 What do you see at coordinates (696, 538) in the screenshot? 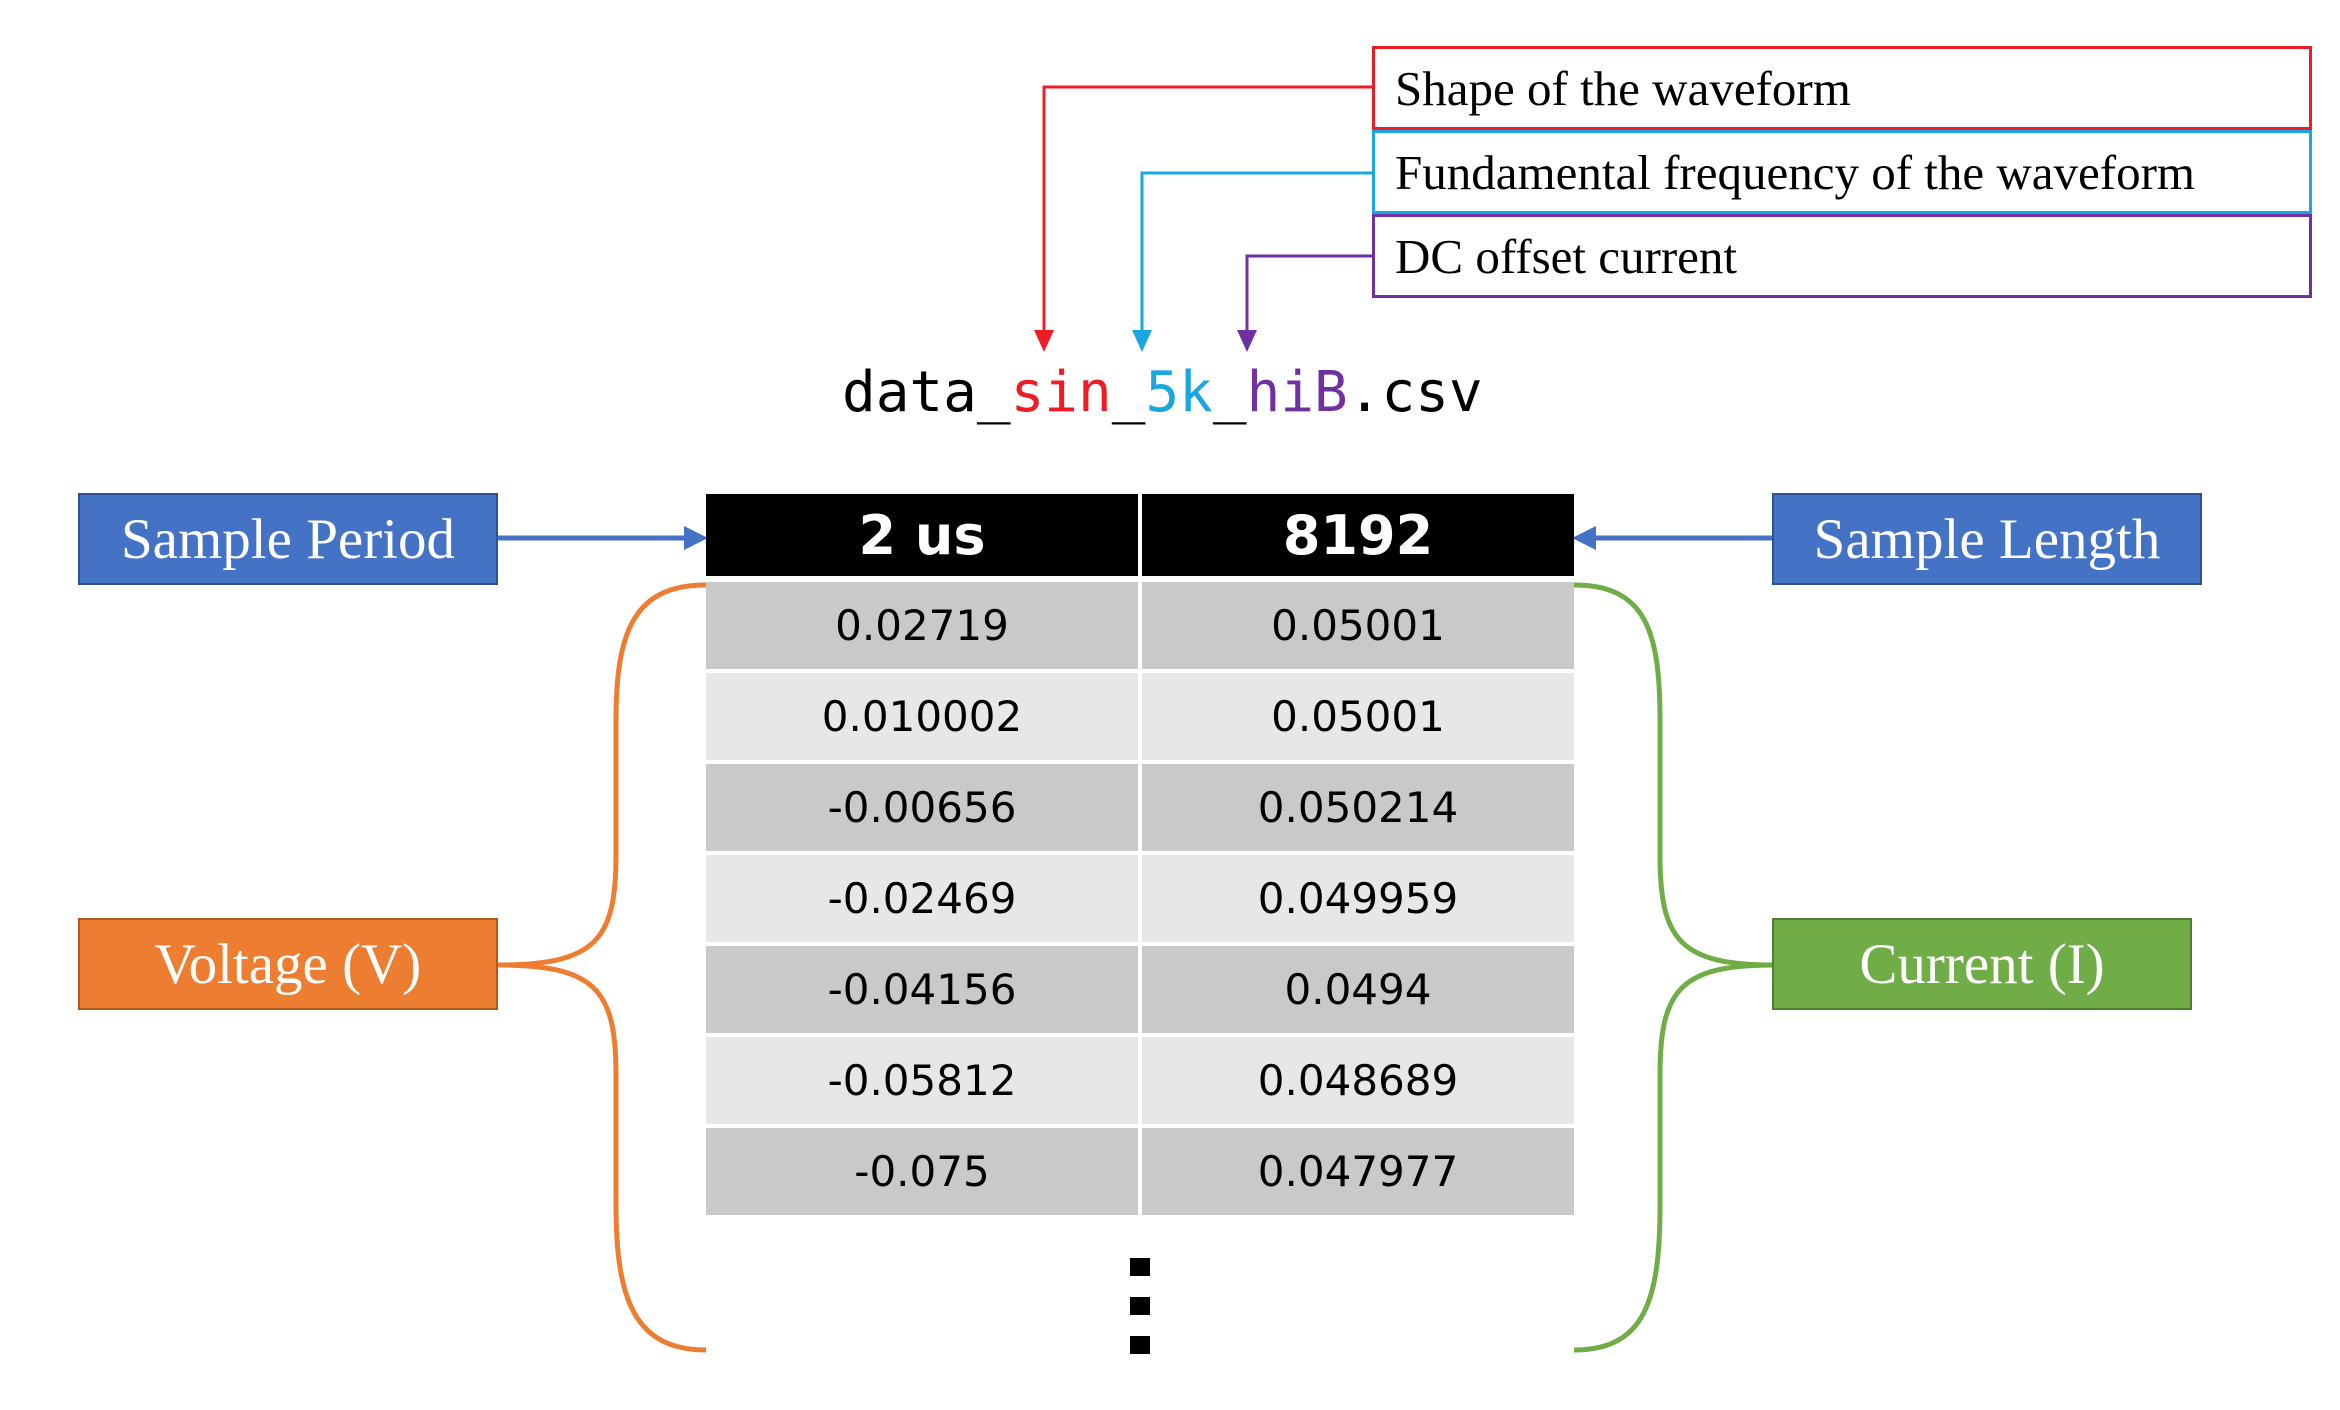
I see `sample-period-arrowhead` at bounding box center [696, 538].